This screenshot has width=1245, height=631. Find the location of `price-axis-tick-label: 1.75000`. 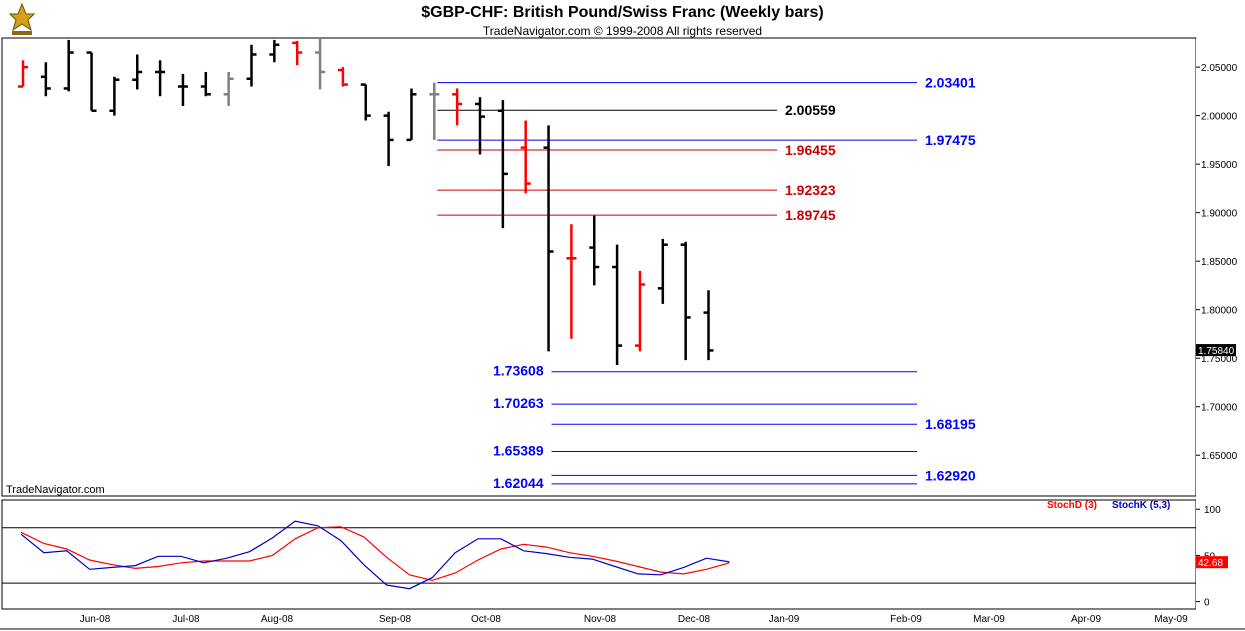

price-axis-tick-label: 1.75000 is located at coordinates (1219, 359).